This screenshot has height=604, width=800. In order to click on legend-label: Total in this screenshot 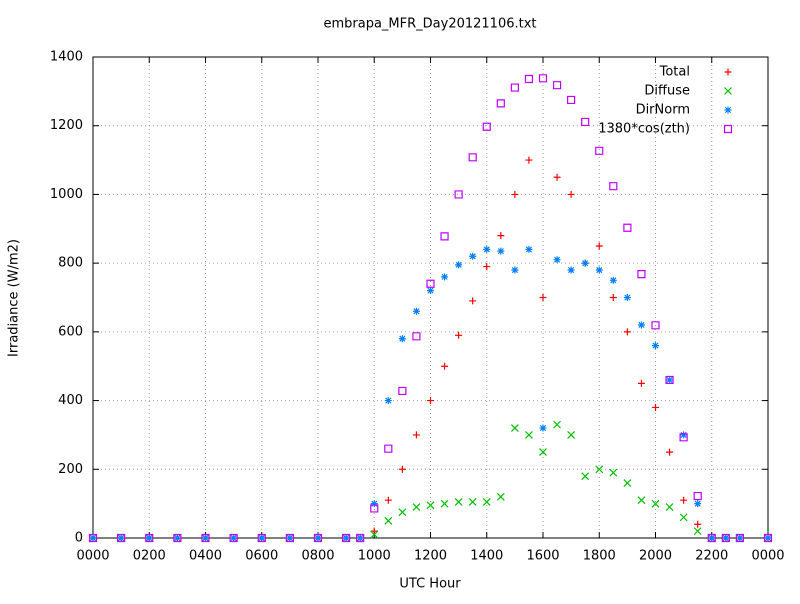, I will do `click(674, 72)`.